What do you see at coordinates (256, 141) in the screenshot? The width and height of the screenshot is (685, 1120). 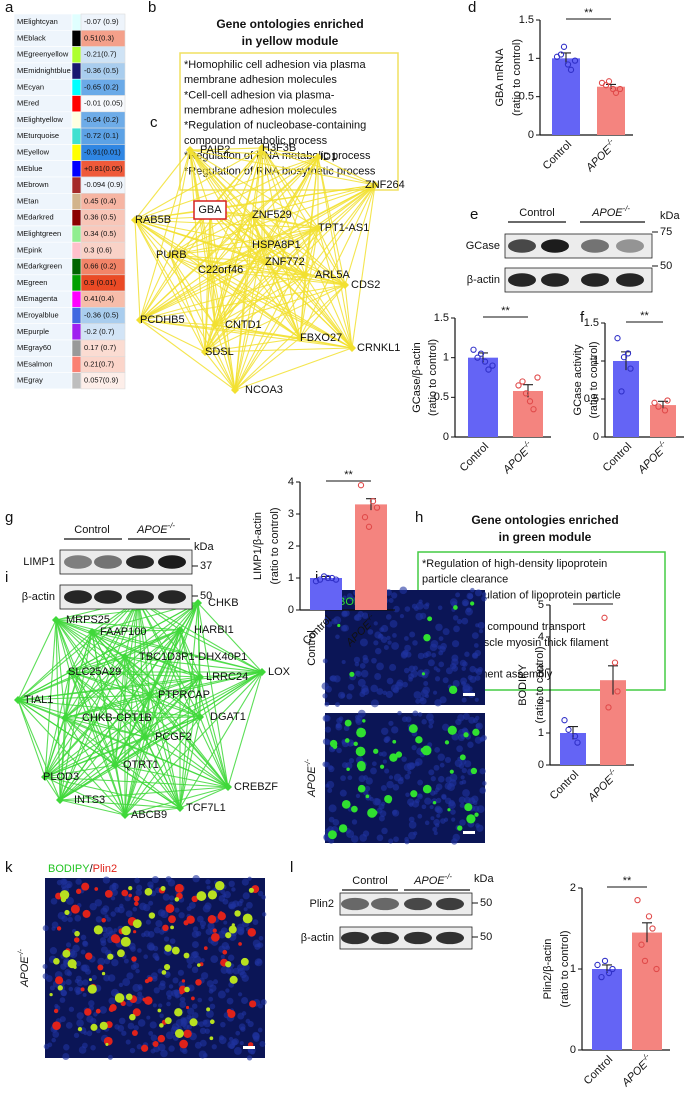 I see `go-term: compound metabolic process` at bounding box center [256, 141].